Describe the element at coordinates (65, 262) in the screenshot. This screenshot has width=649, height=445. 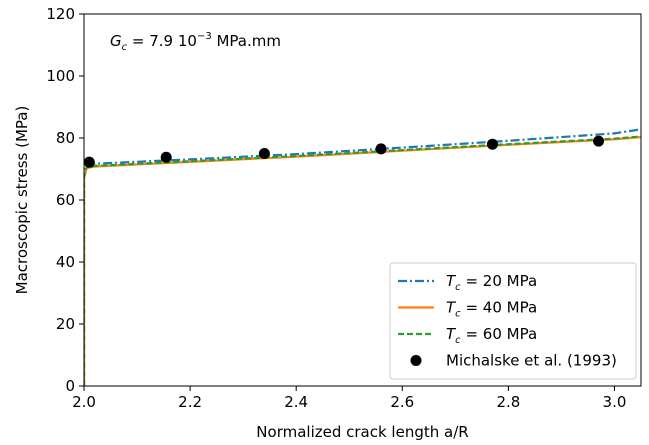
I see `y-tick-label: 40` at that location.